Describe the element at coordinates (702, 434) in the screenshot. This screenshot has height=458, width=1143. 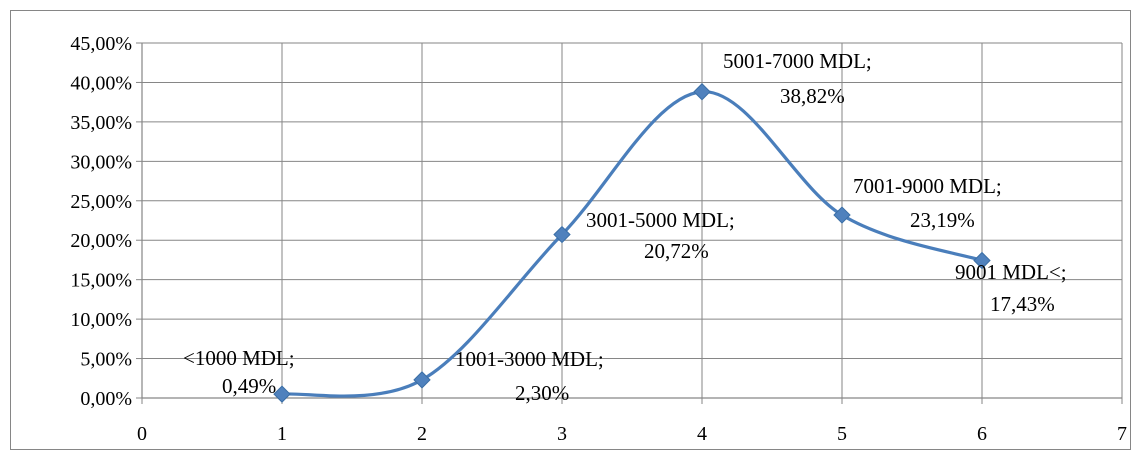
I see `x-tick-label: 4` at that location.